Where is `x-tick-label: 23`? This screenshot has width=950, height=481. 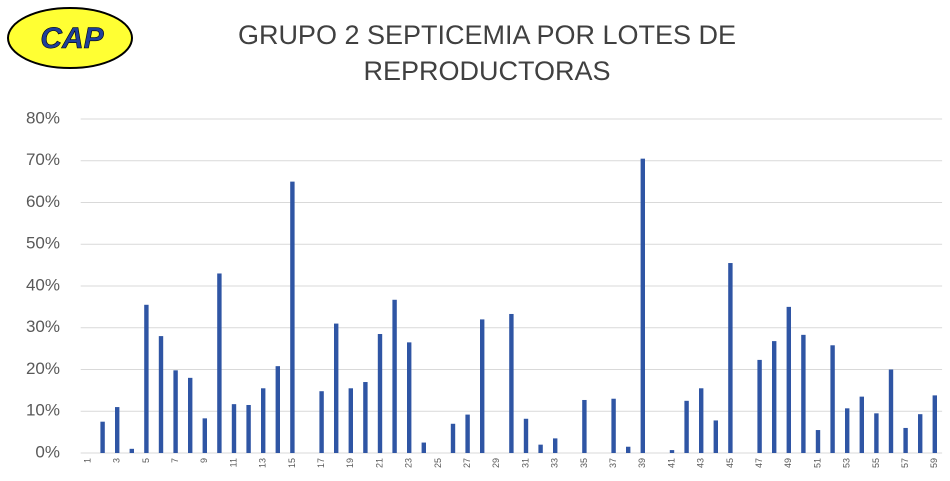 x-tick-label: 23 is located at coordinates (409, 463).